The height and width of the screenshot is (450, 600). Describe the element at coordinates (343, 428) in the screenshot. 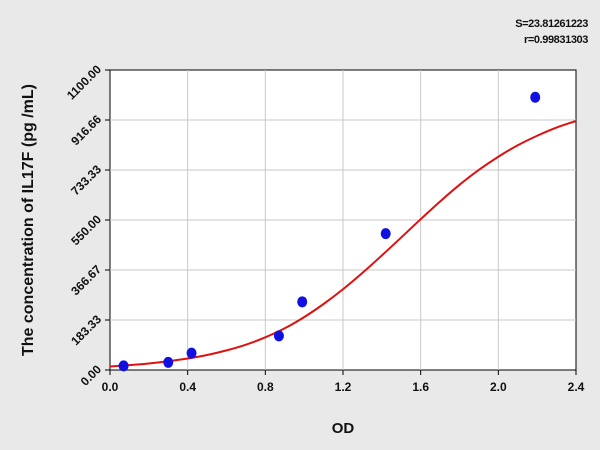

I see `x-axis-label: OD` at that location.